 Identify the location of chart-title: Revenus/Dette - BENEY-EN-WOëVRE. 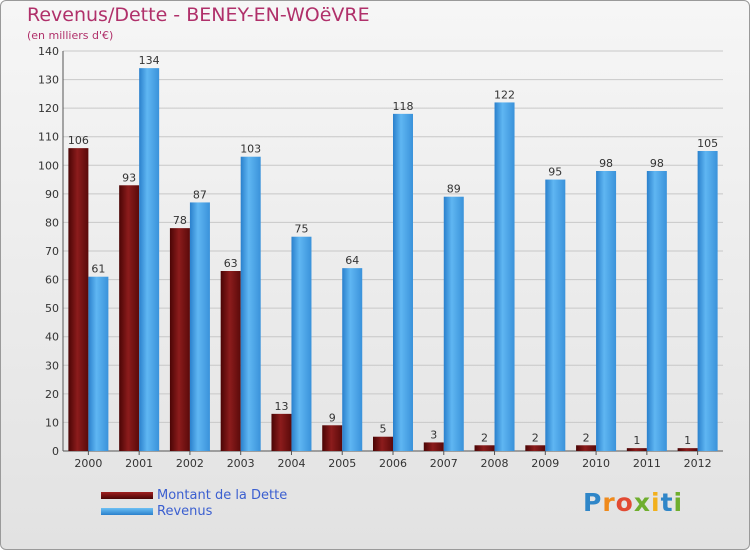
(198, 15).